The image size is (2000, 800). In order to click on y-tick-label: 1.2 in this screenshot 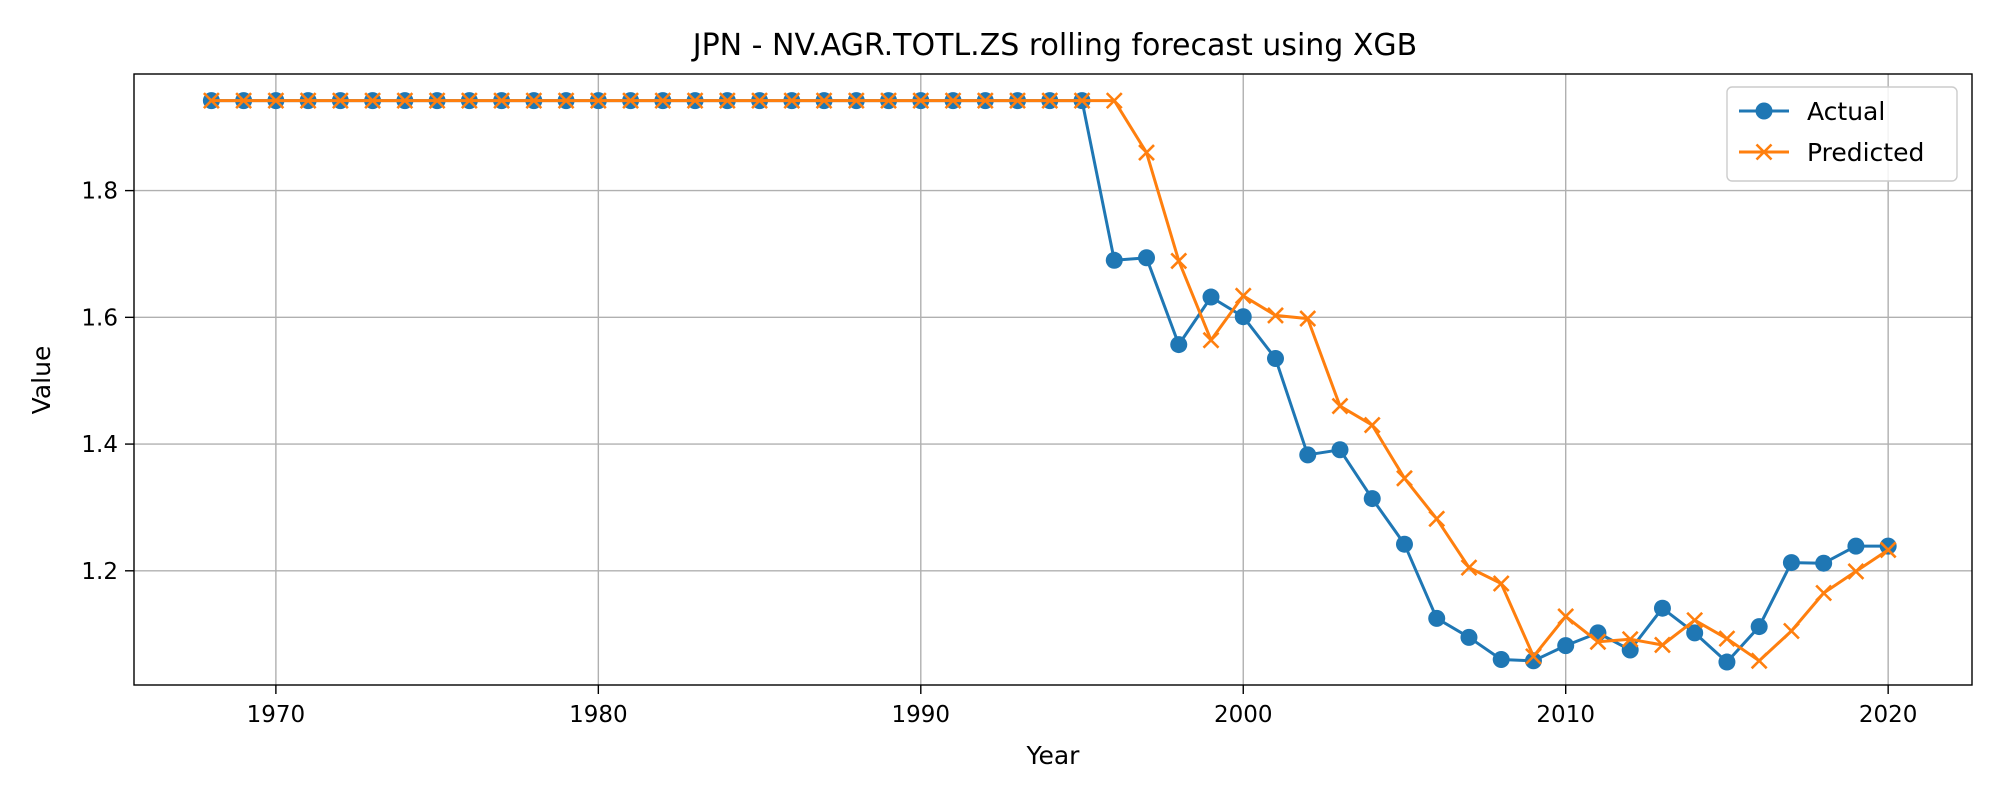, I will do `click(99, 572)`.